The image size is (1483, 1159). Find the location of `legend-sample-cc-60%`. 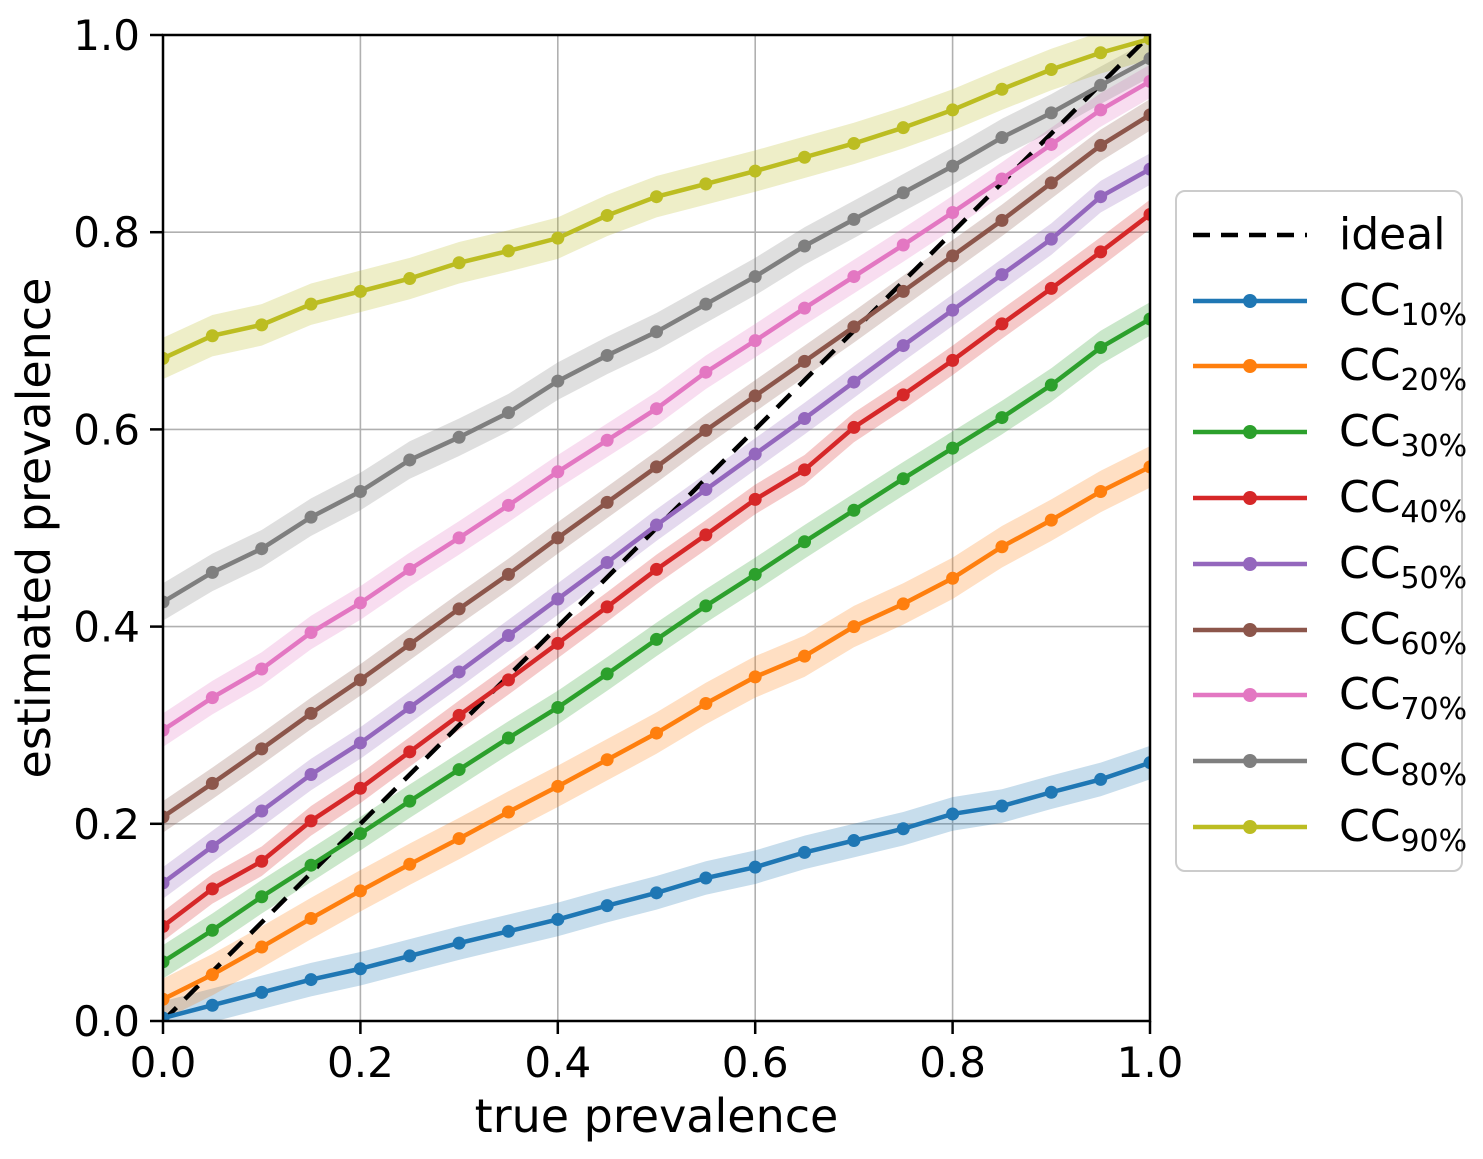

legend-sample-cc-60% is located at coordinates (1250, 629).